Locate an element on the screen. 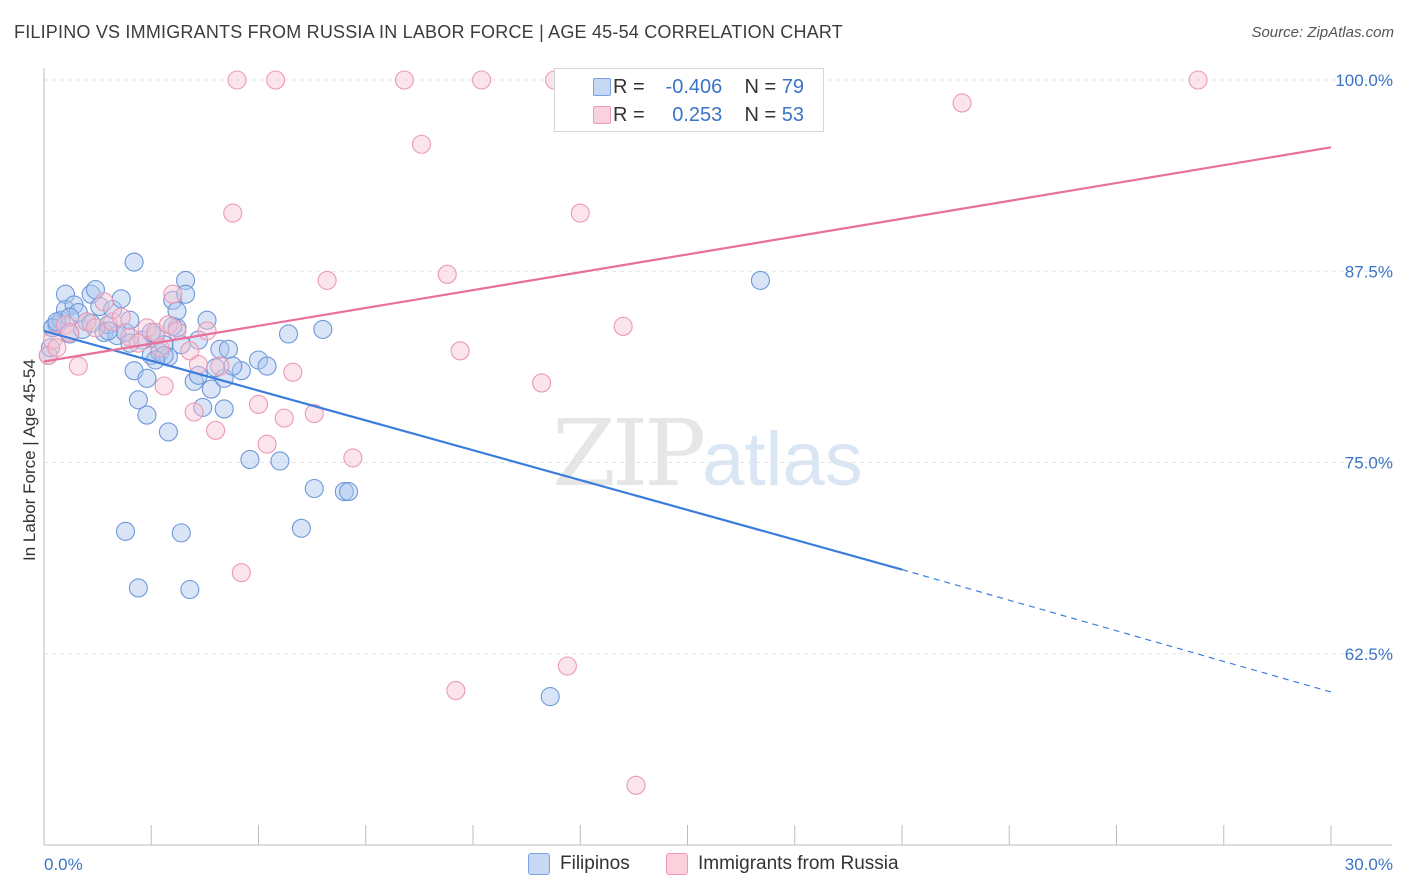 This screenshot has width=1406, height=892. watermark: ZIPatlas is located at coordinates (707, 453).